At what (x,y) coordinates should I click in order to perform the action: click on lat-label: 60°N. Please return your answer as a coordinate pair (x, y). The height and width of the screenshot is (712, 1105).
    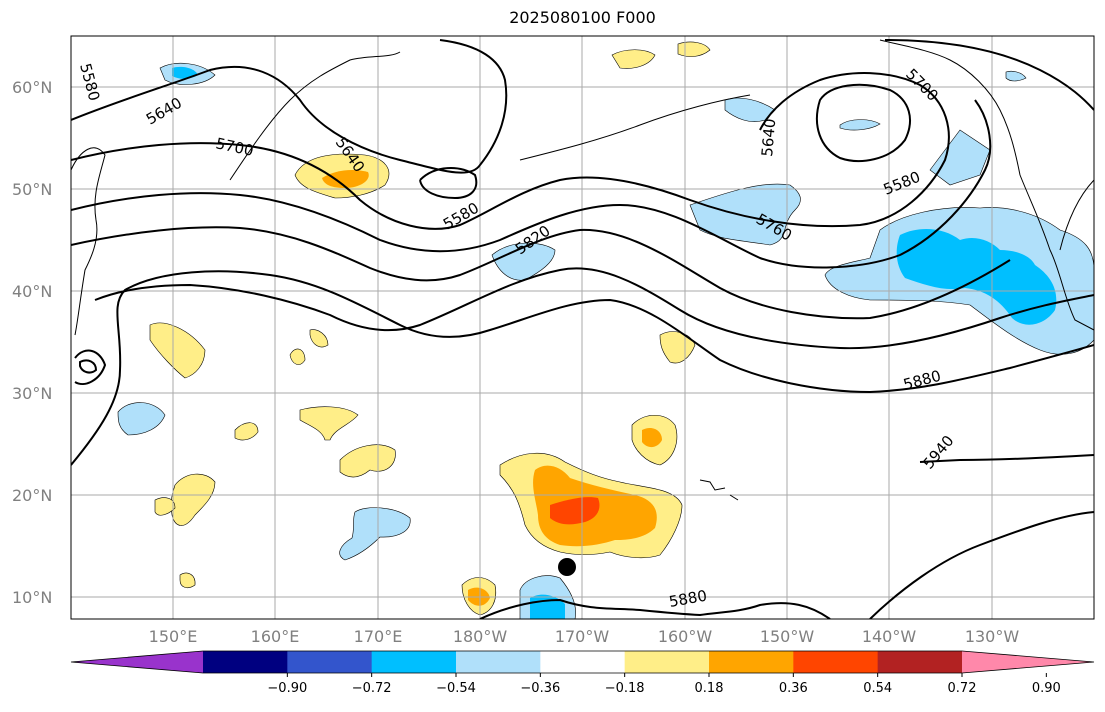
    Looking at the image, I should click on (32, 87).